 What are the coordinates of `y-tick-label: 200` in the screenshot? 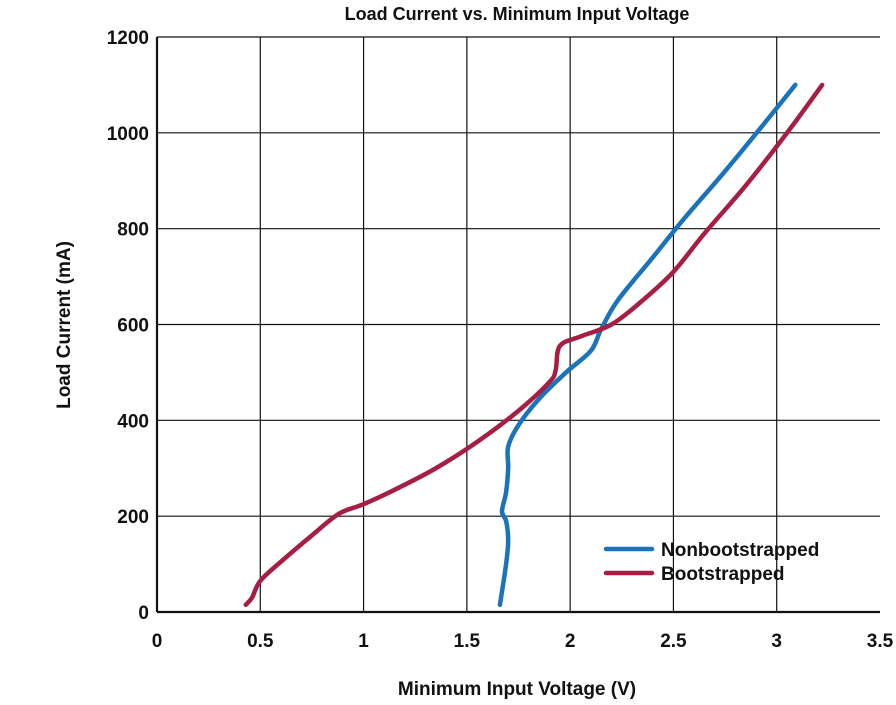 It's located at (133, 517).